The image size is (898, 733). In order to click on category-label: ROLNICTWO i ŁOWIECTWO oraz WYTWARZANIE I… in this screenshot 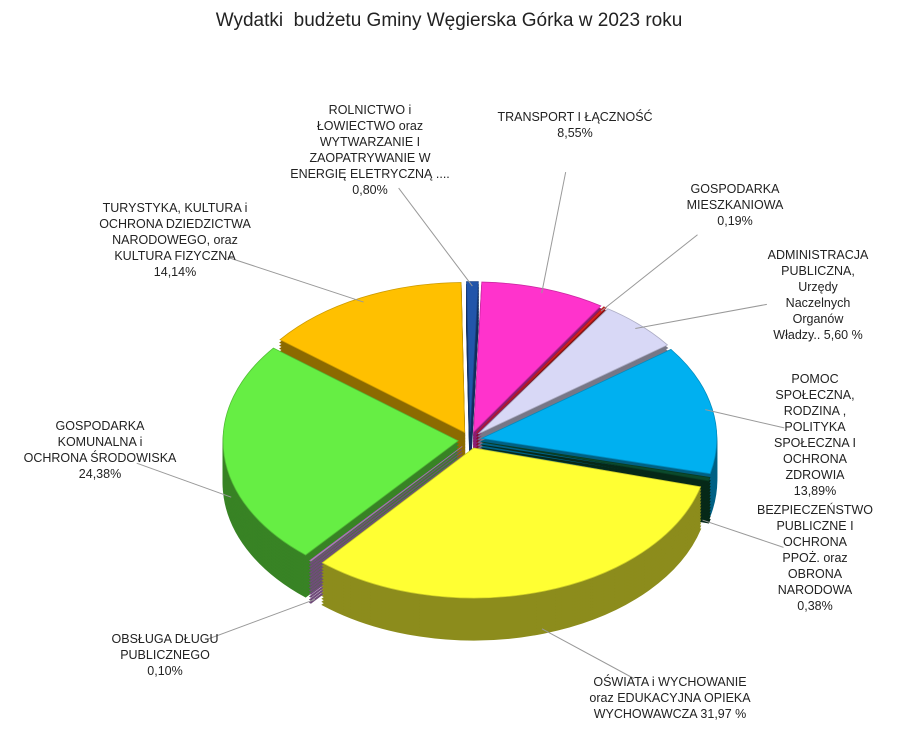, I will do `click(370, 142)`.